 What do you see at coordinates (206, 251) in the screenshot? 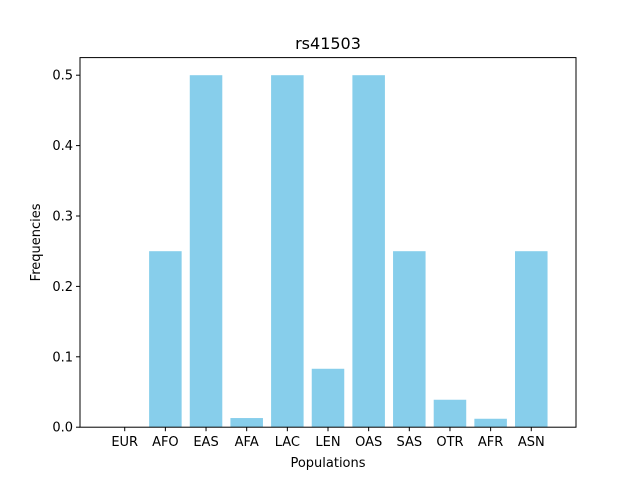
I see `bar-eas` at bounding box center [206, 251].